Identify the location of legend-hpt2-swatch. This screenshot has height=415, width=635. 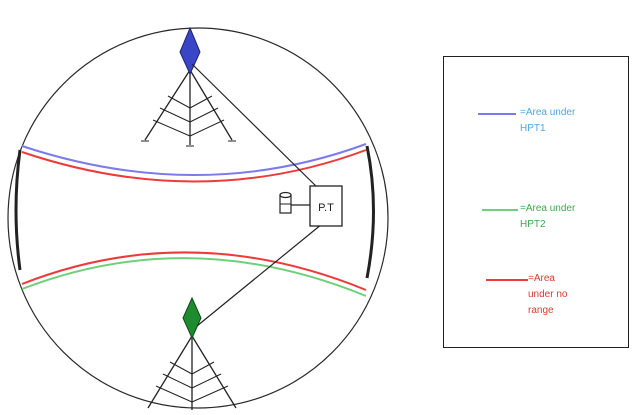
(500, 210).